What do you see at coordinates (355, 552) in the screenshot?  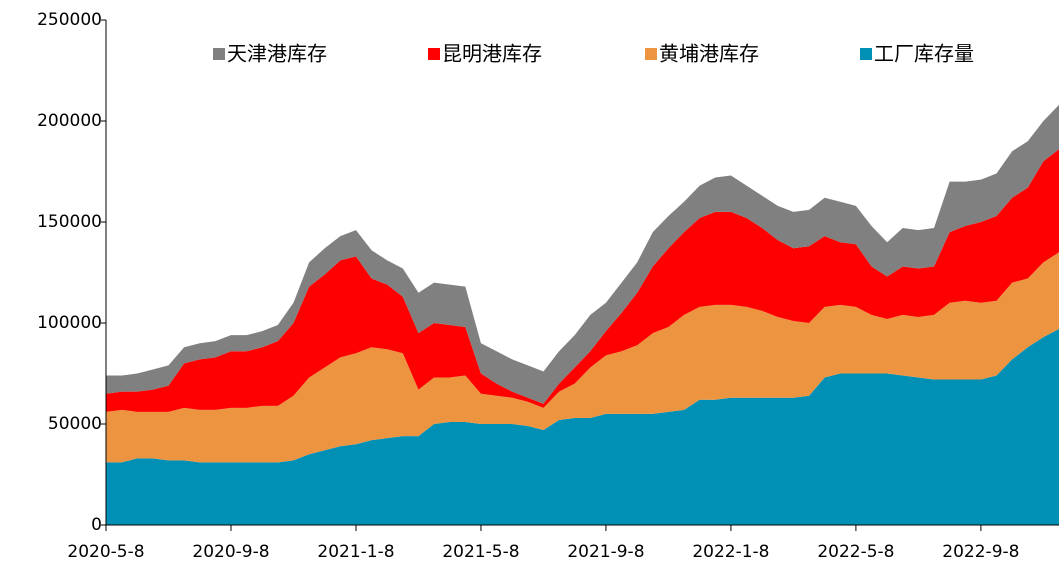 I see `x-tick-label: 2021-1-8` at bounding box center [355, 552].